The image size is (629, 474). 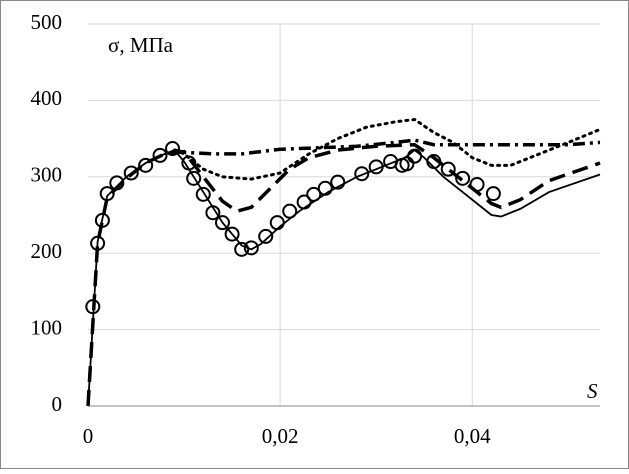 I want to click on y-axis-label: σ, МПа, so click(x=141, y=45).